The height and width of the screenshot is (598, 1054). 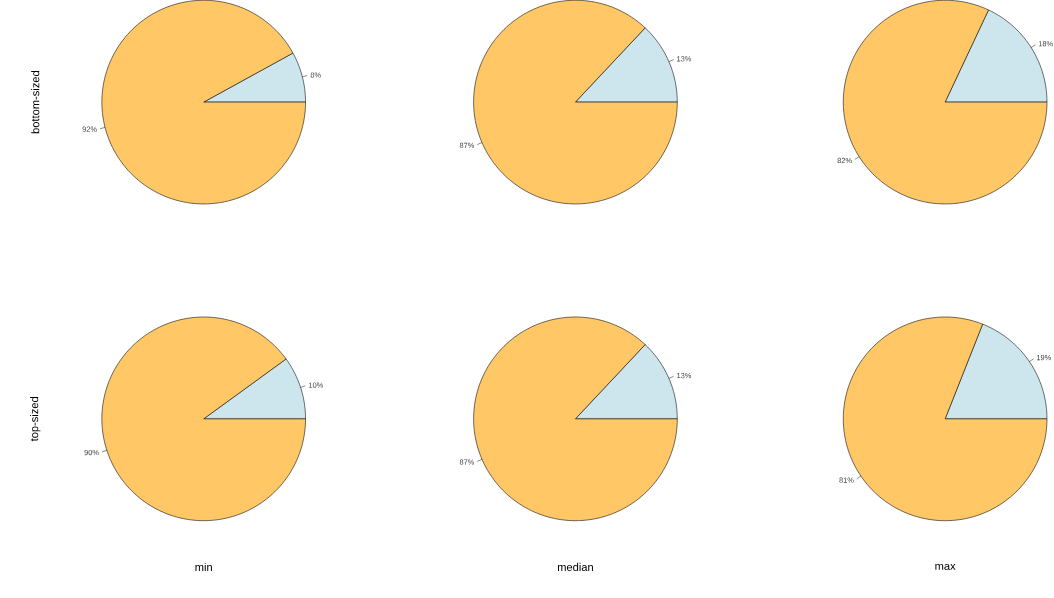 What do you see at coordinates (35, 102) in the screenshot?
I see `text: bottom-sized` at bounding box center [35, 102].